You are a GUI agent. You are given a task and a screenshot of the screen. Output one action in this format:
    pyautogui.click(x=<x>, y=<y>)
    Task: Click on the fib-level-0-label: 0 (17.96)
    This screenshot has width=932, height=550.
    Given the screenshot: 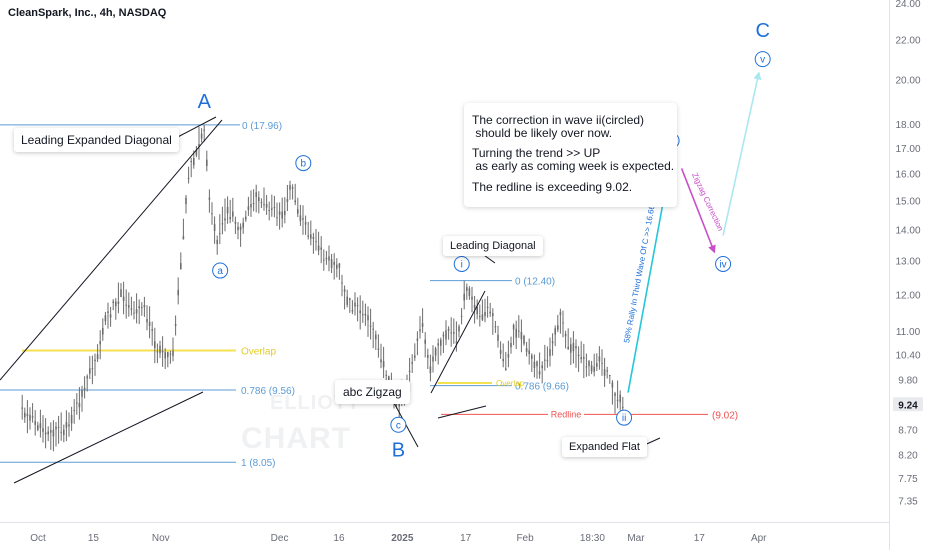 What is the action you would take?
    pyautogui.click(x=262, y=126)
    